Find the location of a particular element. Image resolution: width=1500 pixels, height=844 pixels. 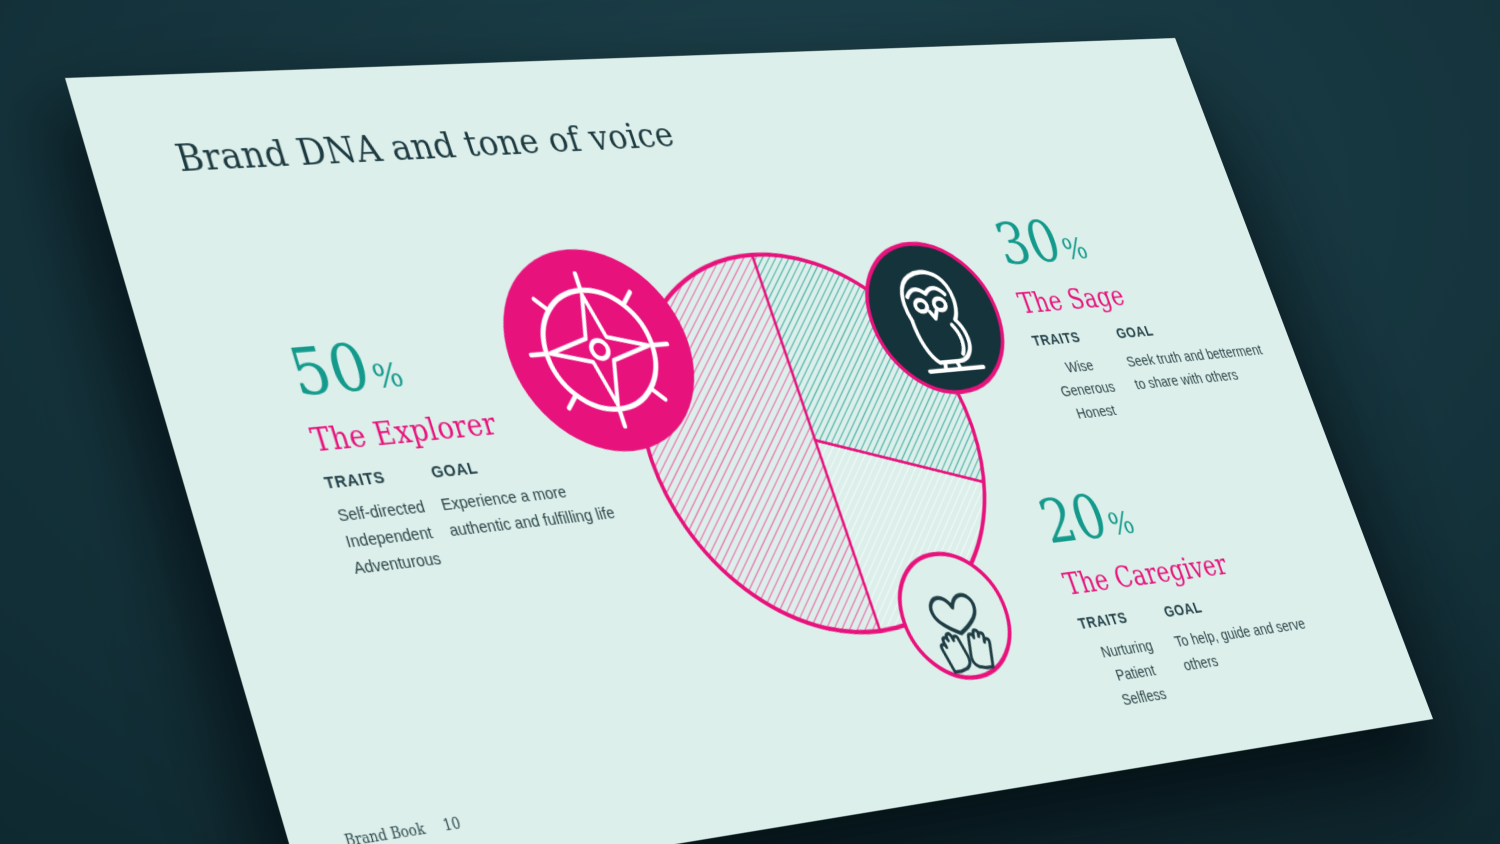

caregiver-traits: Nurturing Patient Selfless is located at coordinates (1135, 673).